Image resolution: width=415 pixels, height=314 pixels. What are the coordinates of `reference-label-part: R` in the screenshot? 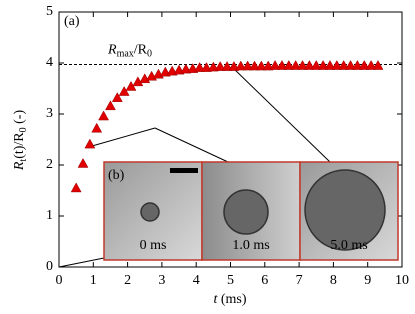 It's located at (112, 50).